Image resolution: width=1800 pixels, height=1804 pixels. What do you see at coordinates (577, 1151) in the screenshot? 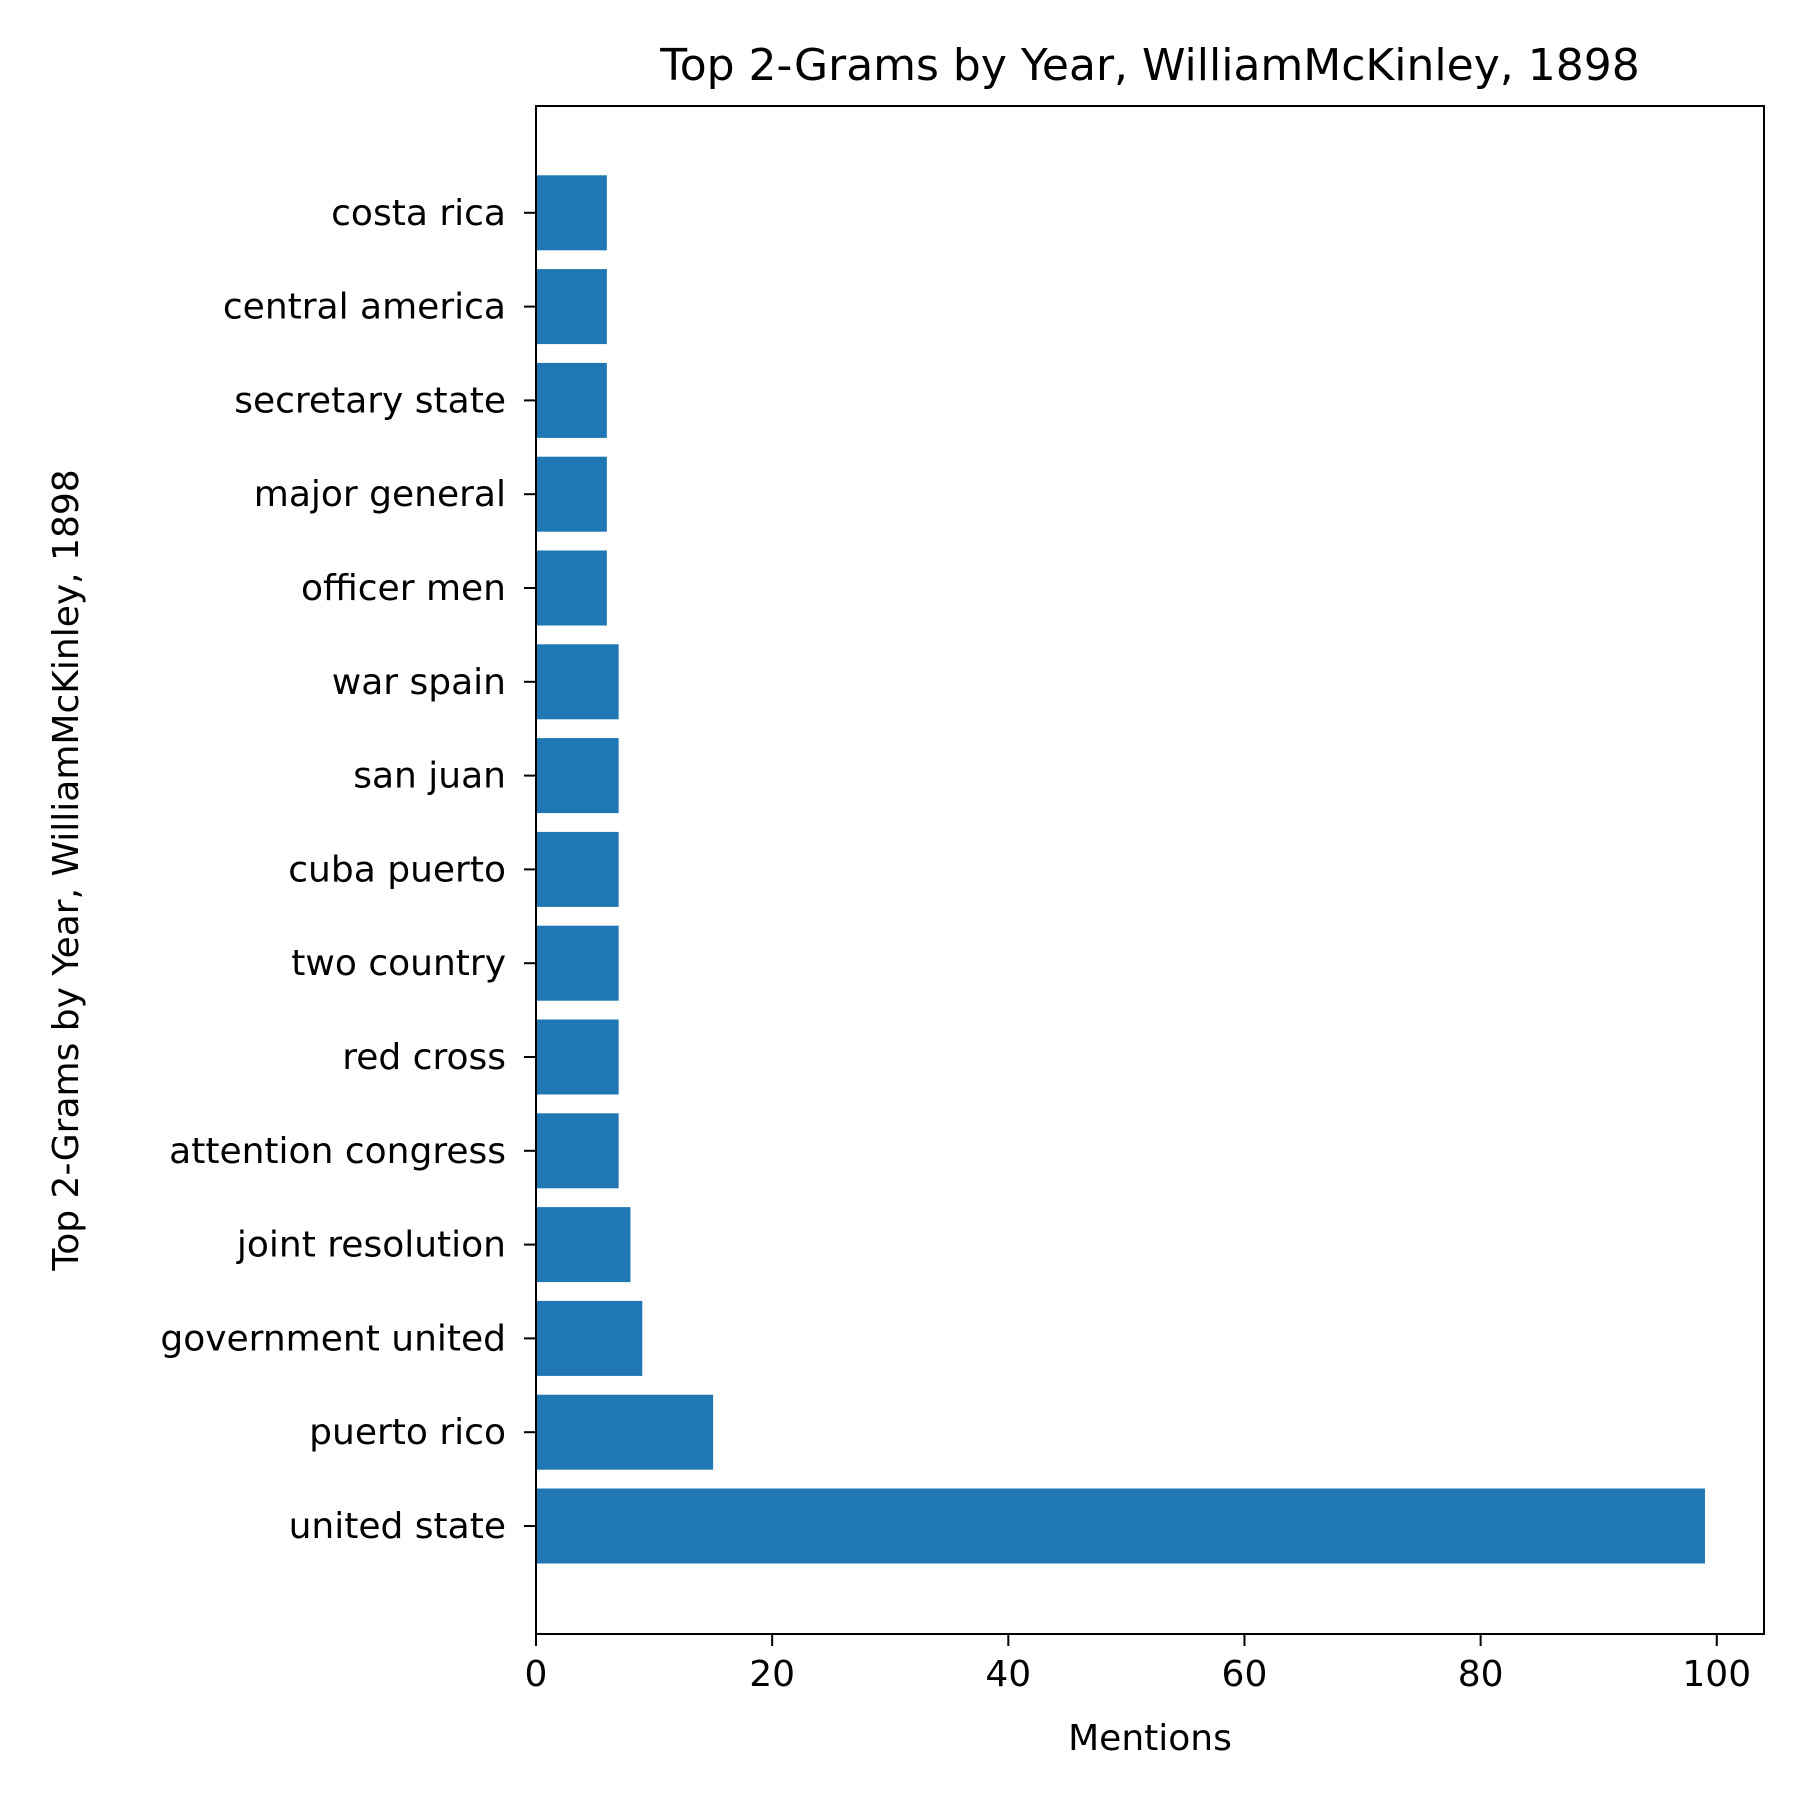
I see `bar-attention-congress` at bounding box center [577, 1151].